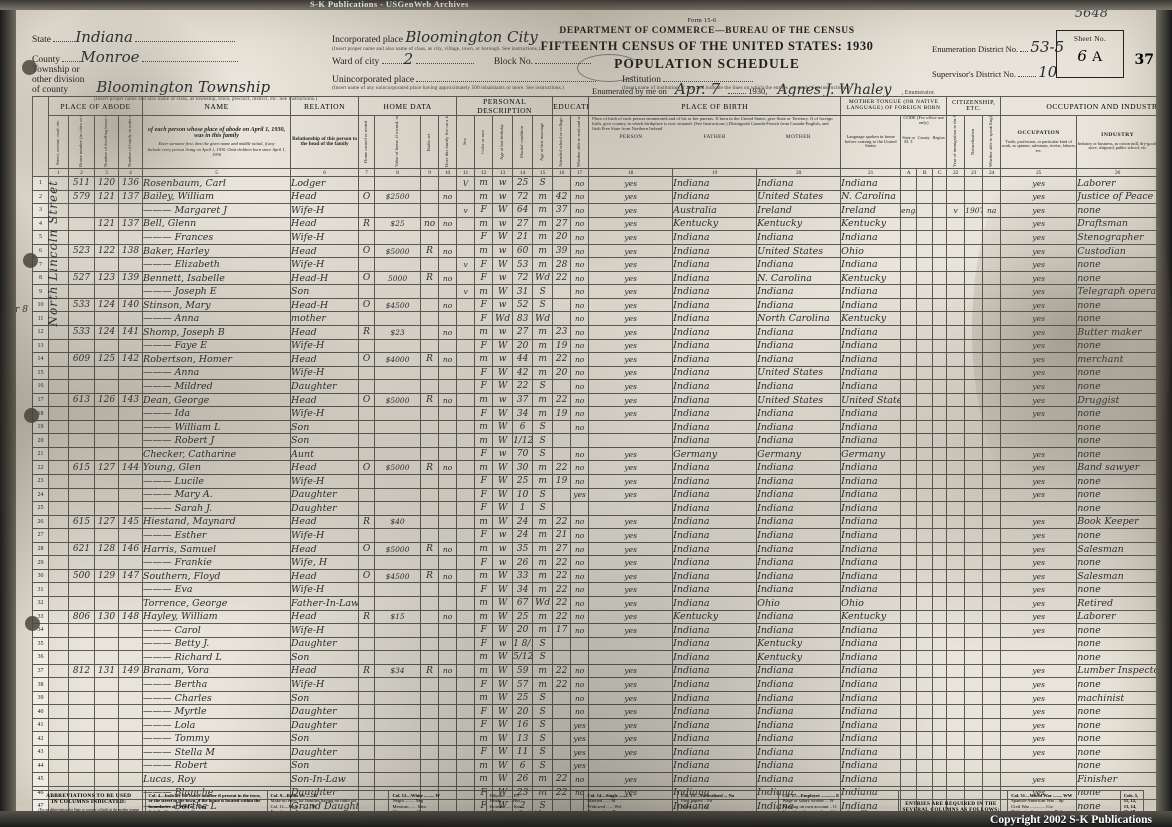  Describe the element at coordinates (81, 468) in the screenshot. I see `cell-house-number: 615` at that location.